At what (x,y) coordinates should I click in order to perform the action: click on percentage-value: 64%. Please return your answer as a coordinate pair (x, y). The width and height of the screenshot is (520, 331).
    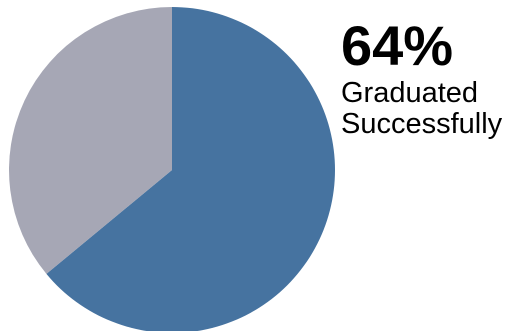
    Looking at the image, I should click on (397, 45).